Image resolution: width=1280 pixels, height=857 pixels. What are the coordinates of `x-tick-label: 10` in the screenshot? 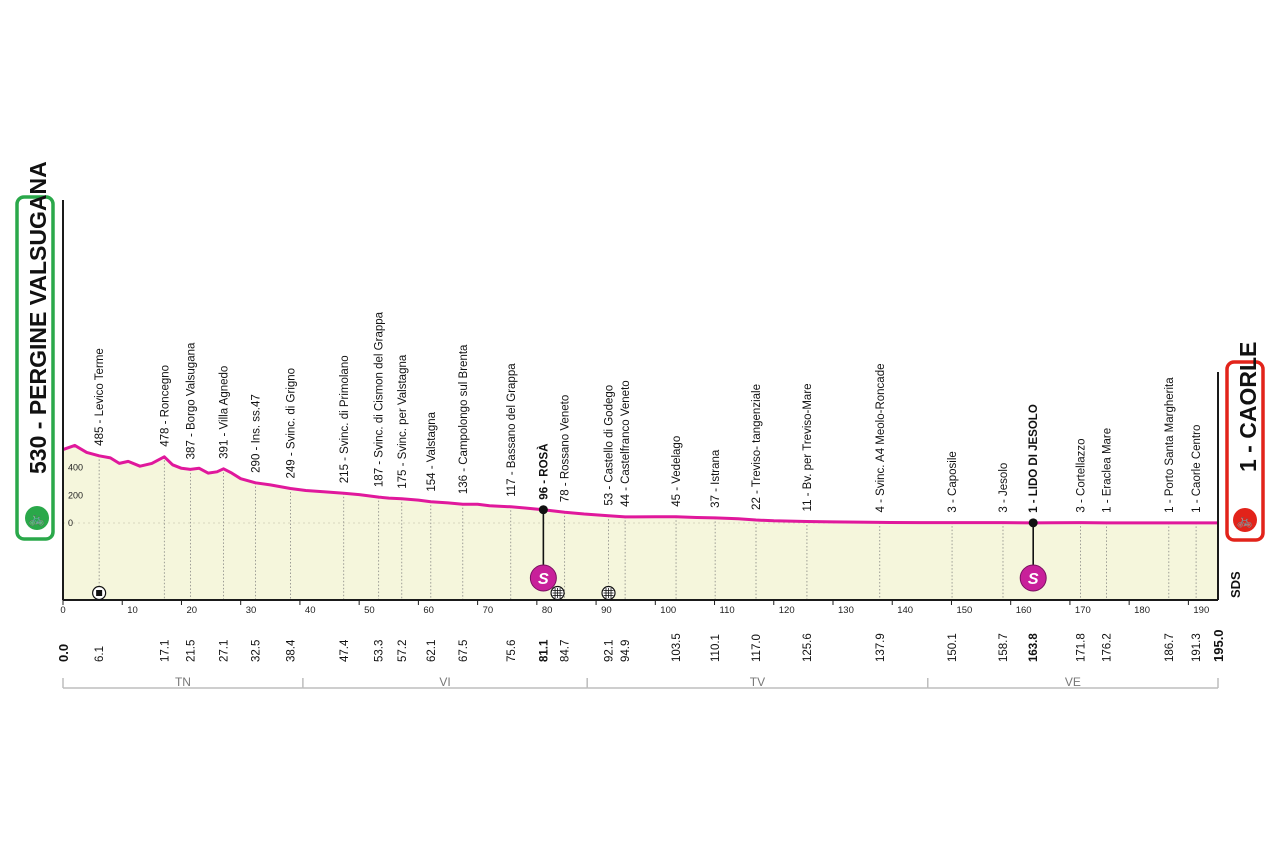 It's located at (132, 610).